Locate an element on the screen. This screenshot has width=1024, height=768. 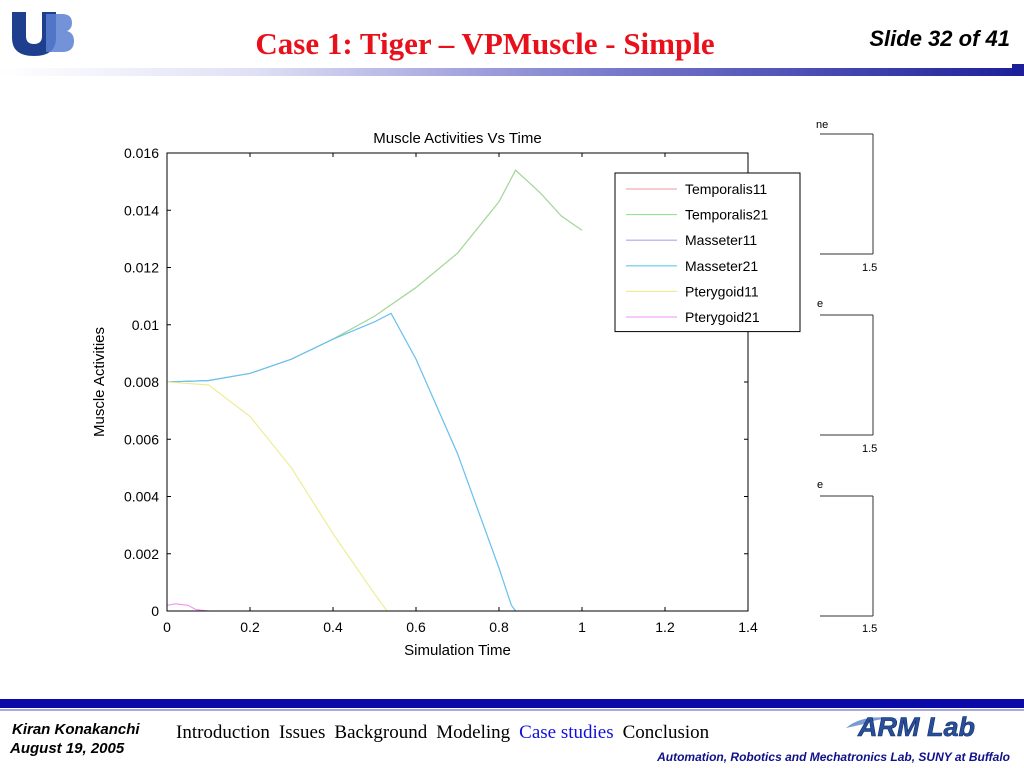
header-divider-square is located at coordinates (1018, 70).